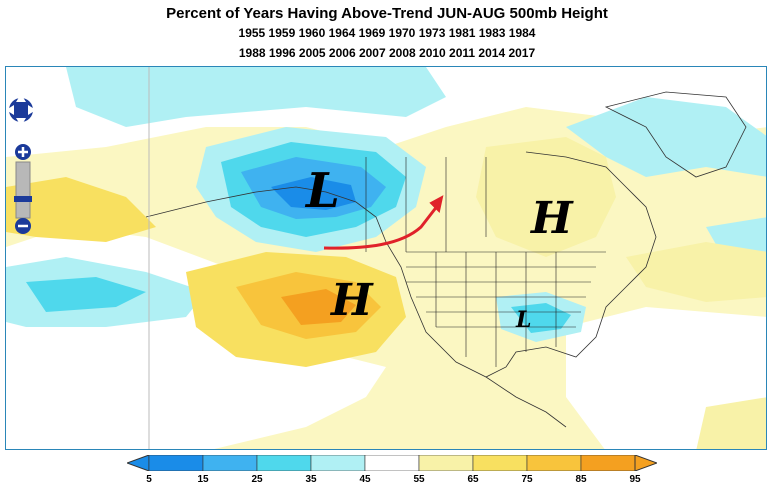  I want to click on zoom-slider-track, so click(23, 190).